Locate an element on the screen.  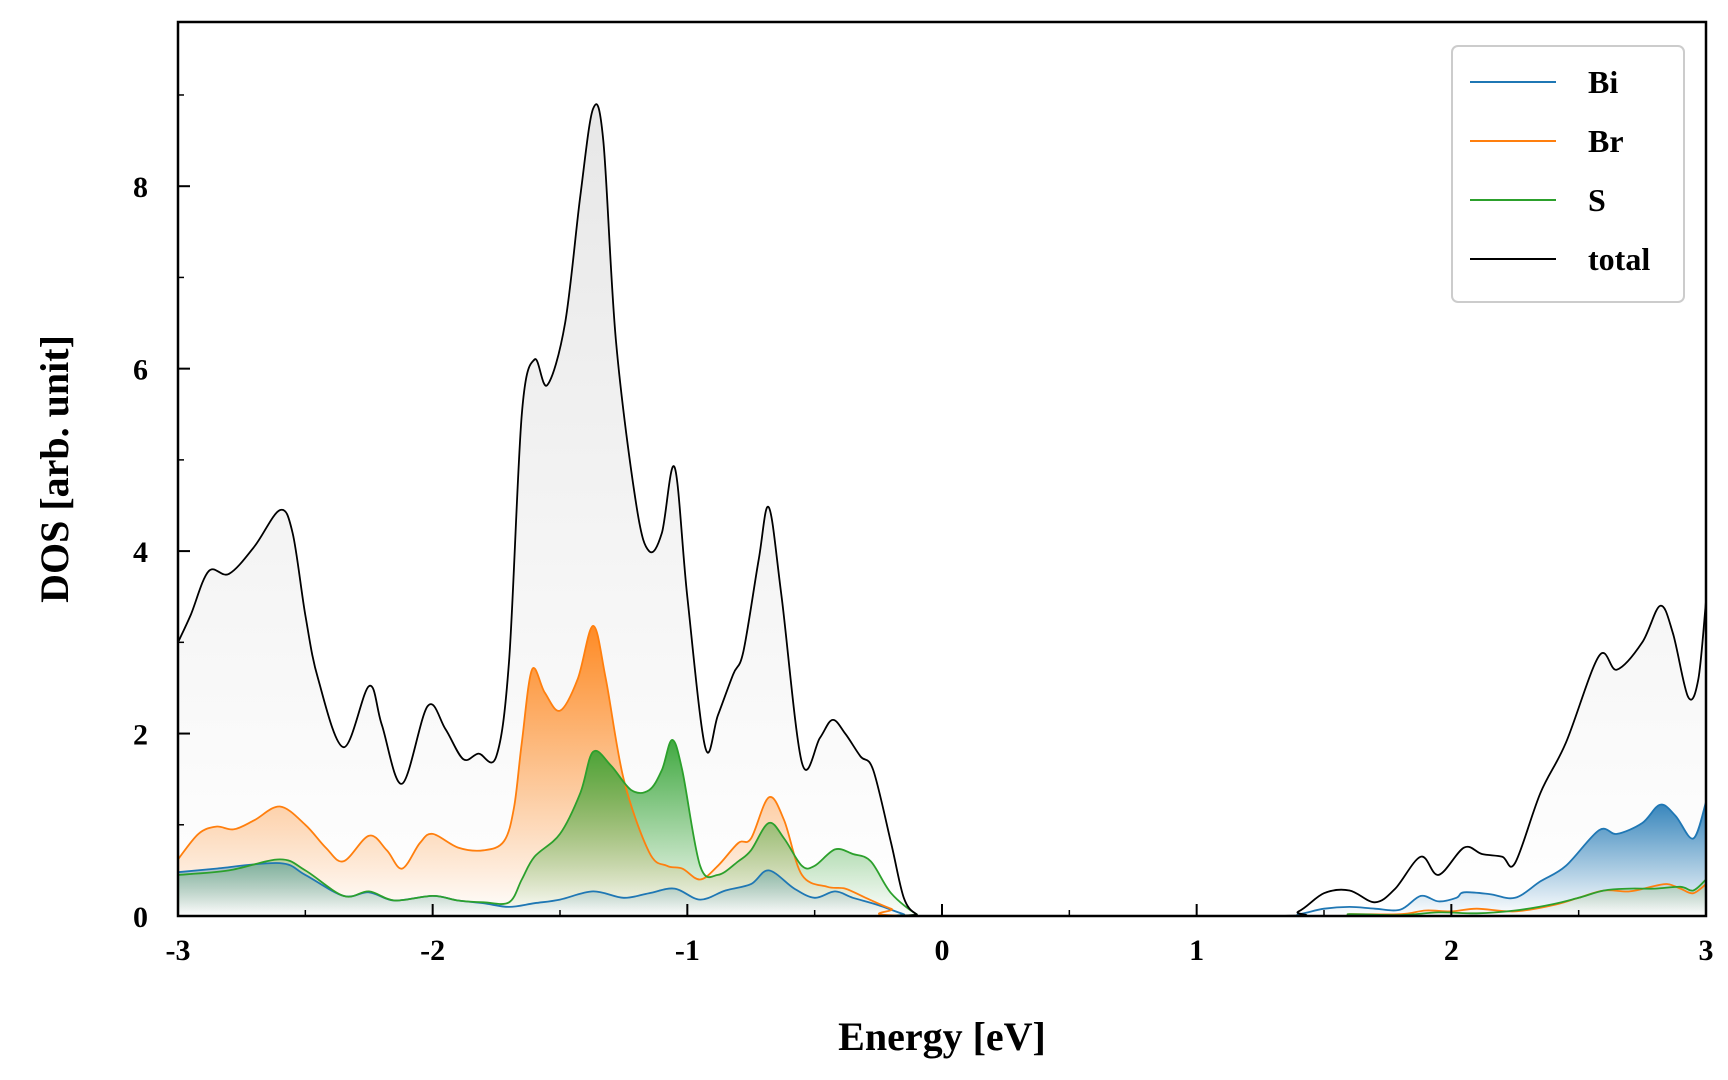
fill-s is located at coordinates (942, 827).